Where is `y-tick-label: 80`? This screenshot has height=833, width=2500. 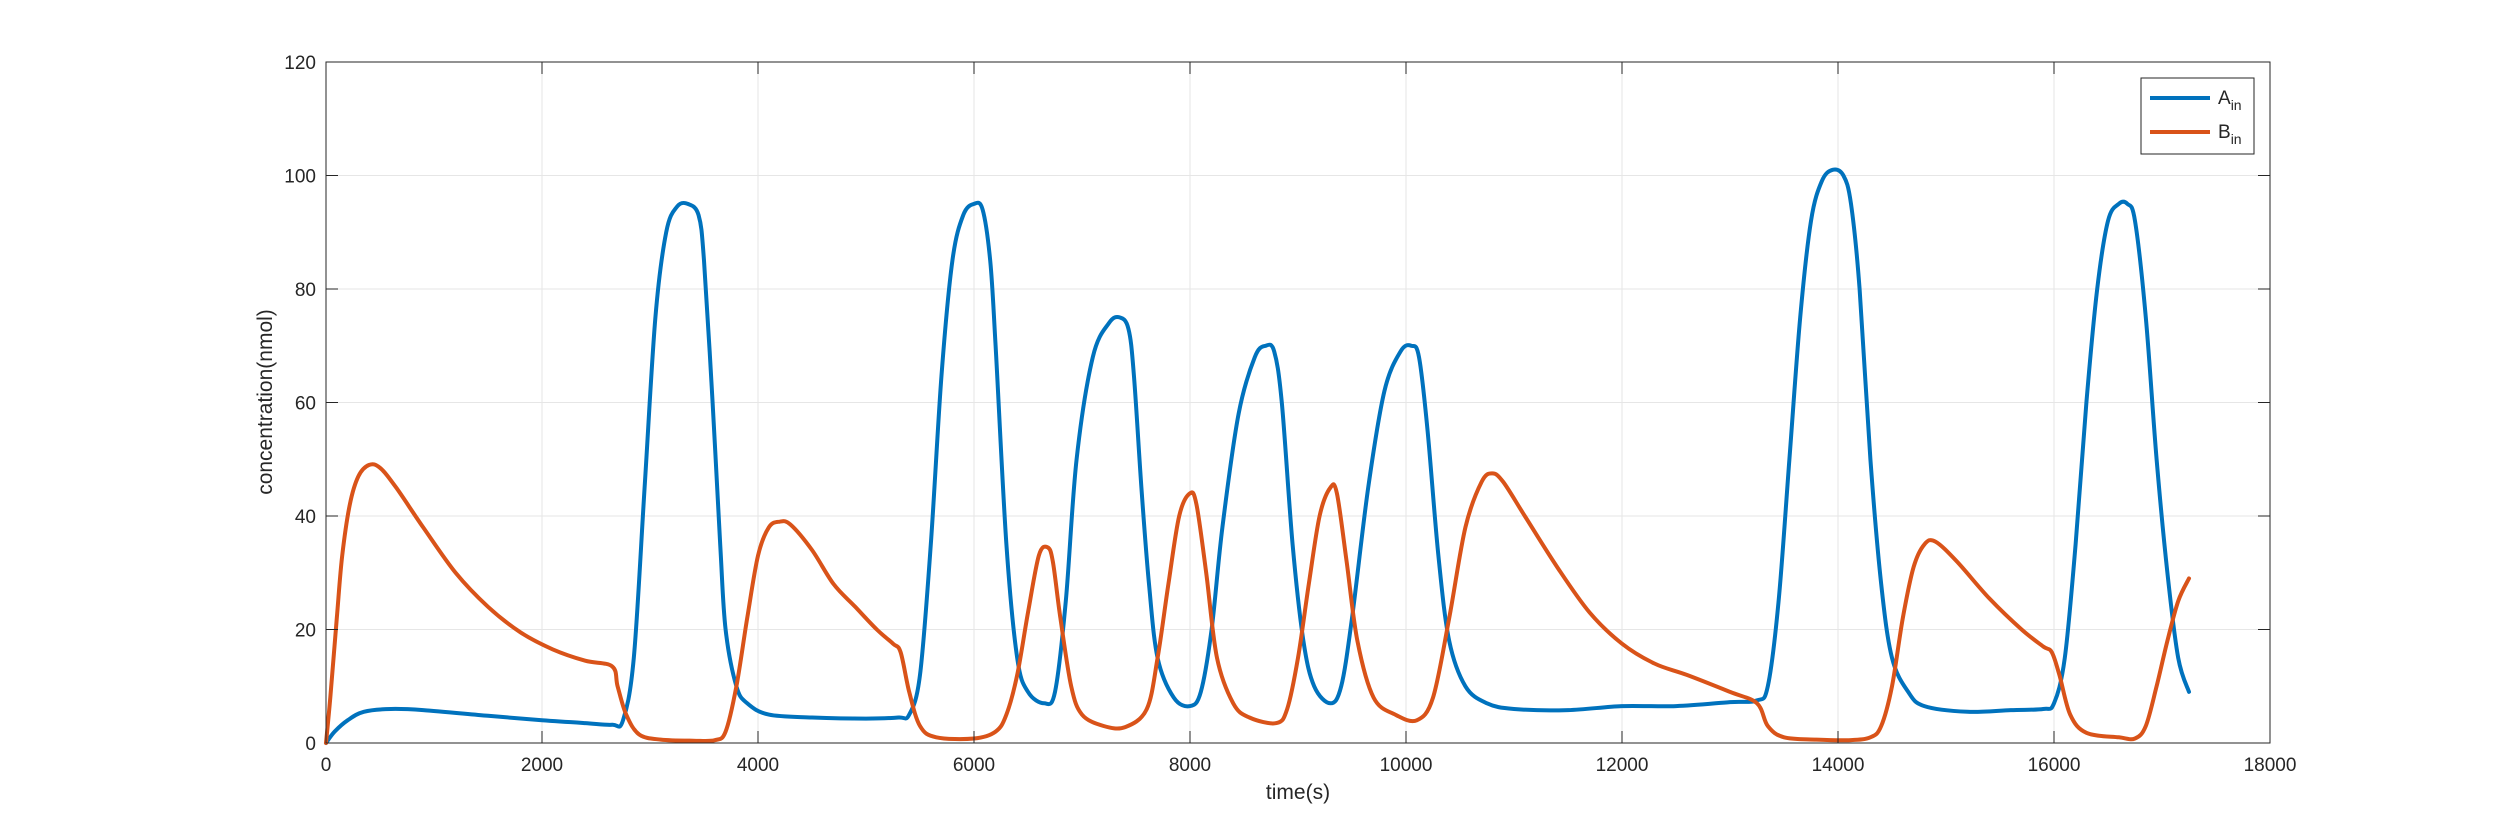
y-tick-label: 80 is located at coordinates (305, 290).